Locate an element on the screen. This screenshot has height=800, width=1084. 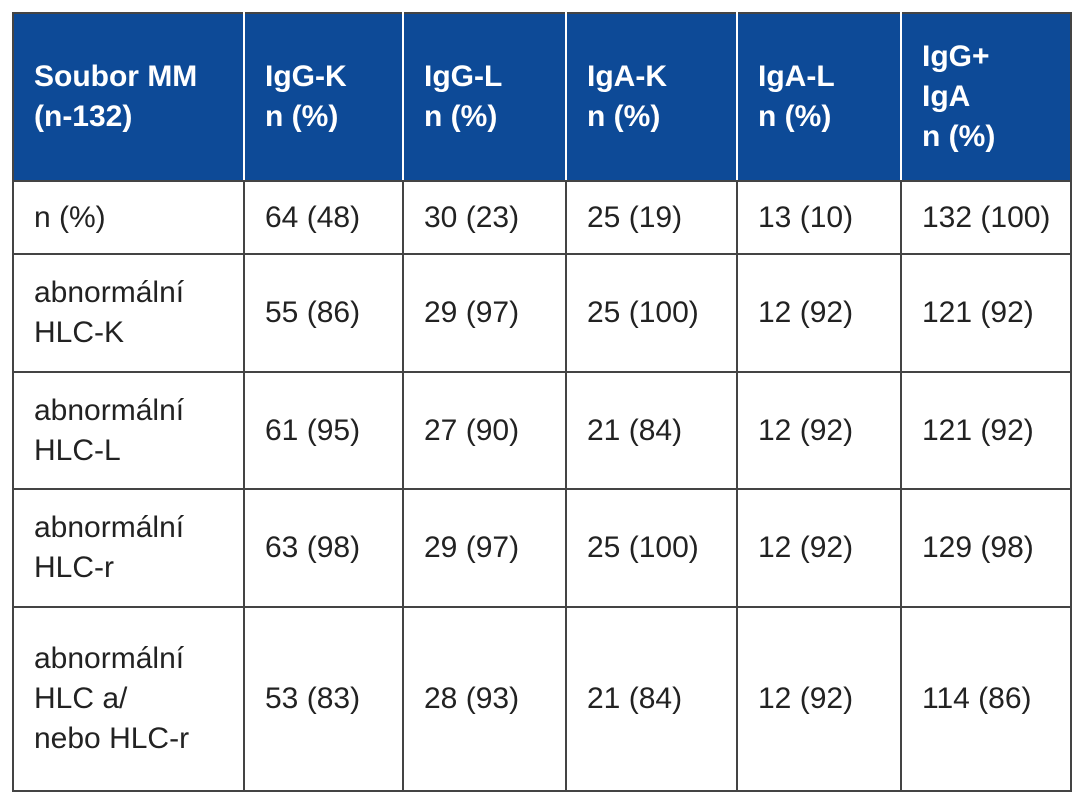
row-label-cell: n (%) is located at coordinates (128, 217).